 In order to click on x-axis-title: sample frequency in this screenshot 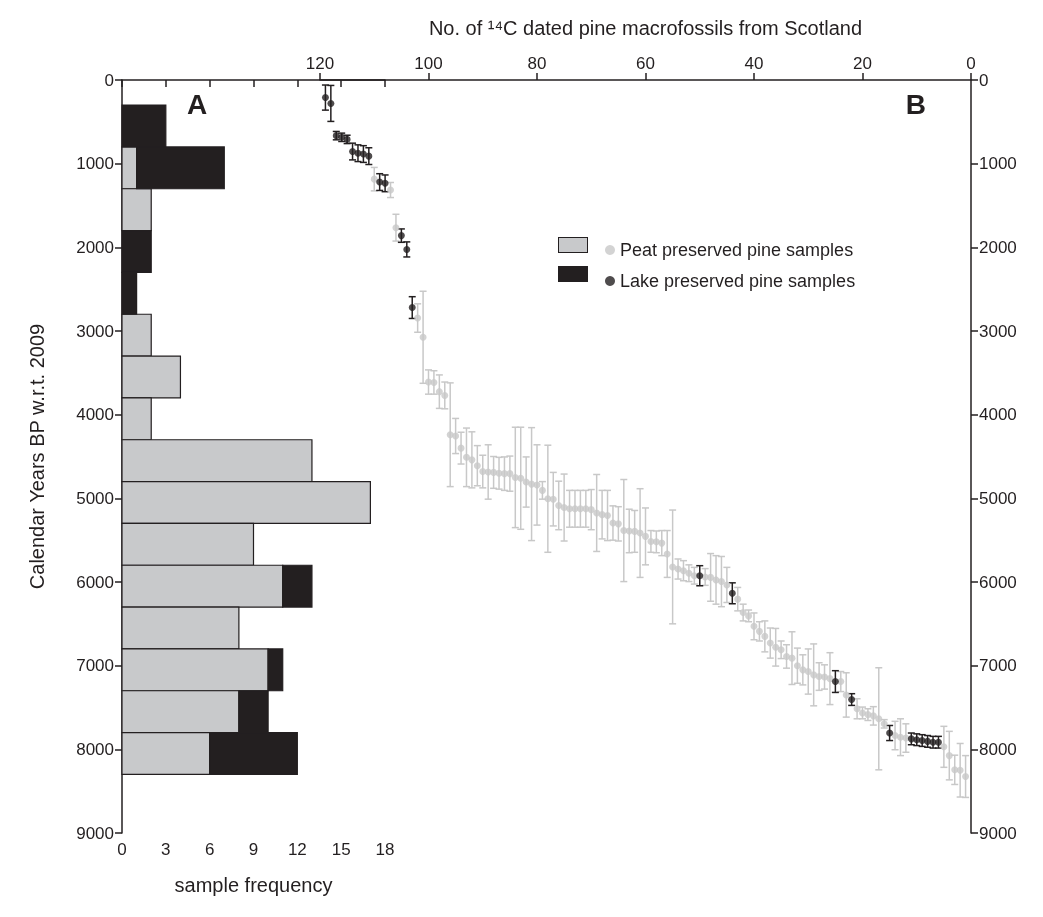, I will do `click(253, 885)`.